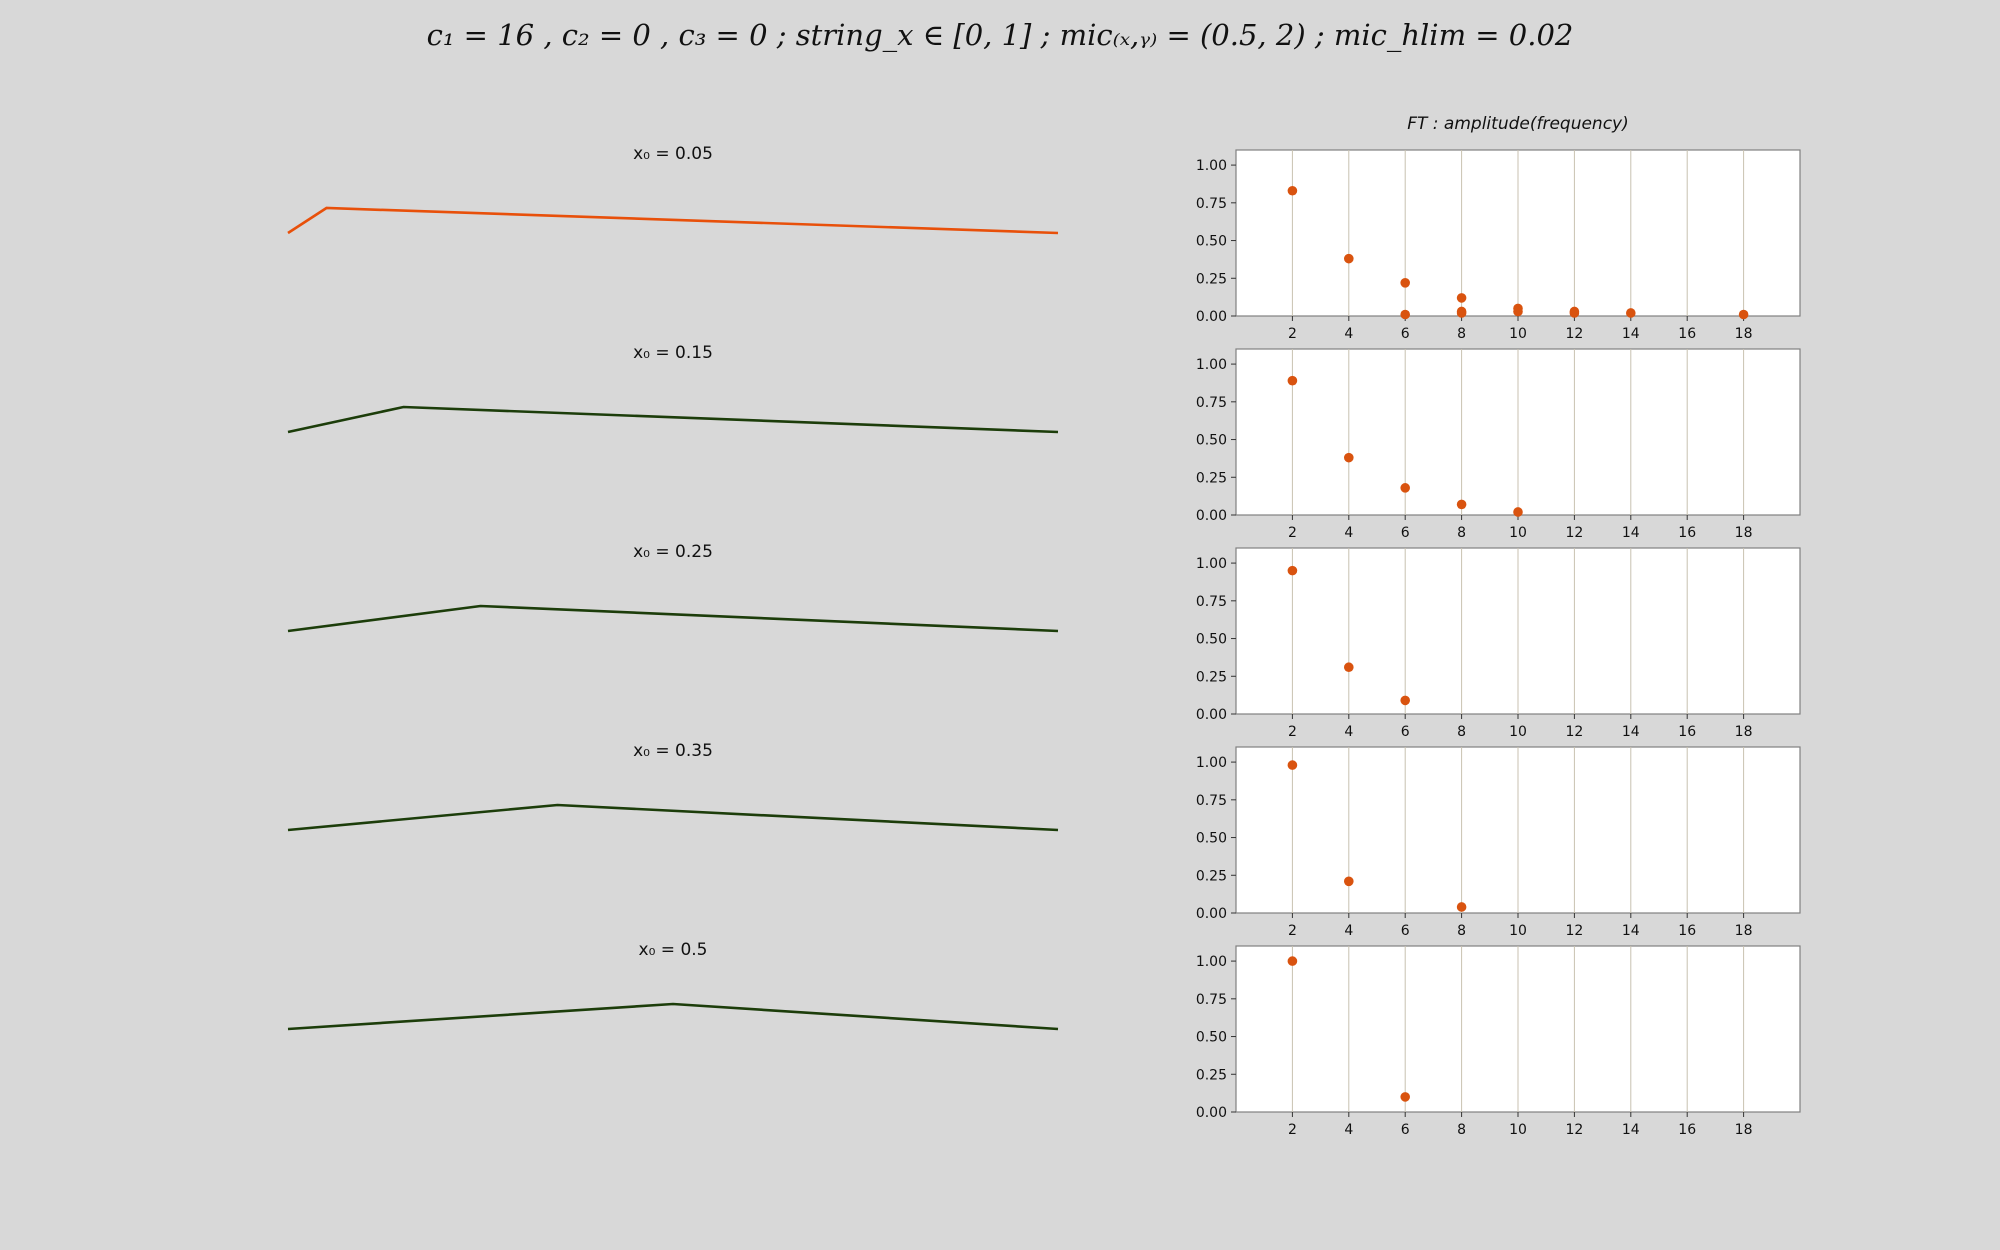  I want to click on string-panel: x₀ = 0.15, so click(673, 388).